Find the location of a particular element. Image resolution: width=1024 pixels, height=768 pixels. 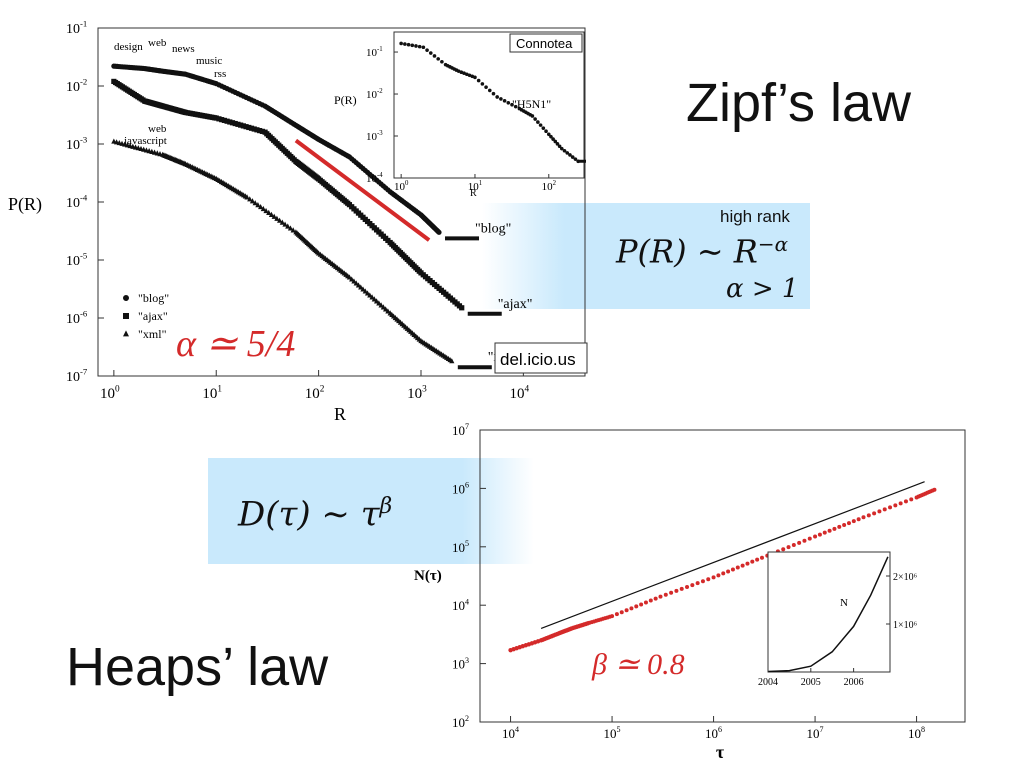

delicious-ytick-label: 10⁻⁶ is located at coordinates (77, 318).